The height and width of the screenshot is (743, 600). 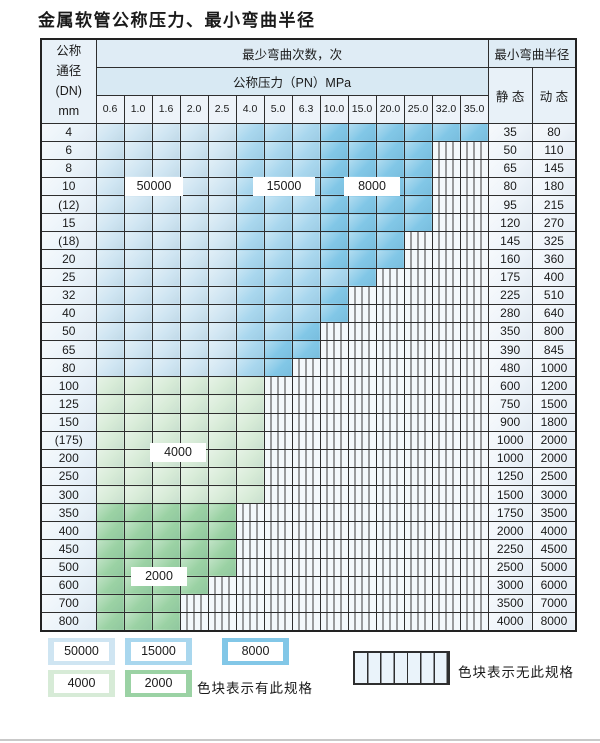 I want to click on dn-cell: 100, so click(x=68, y=386).